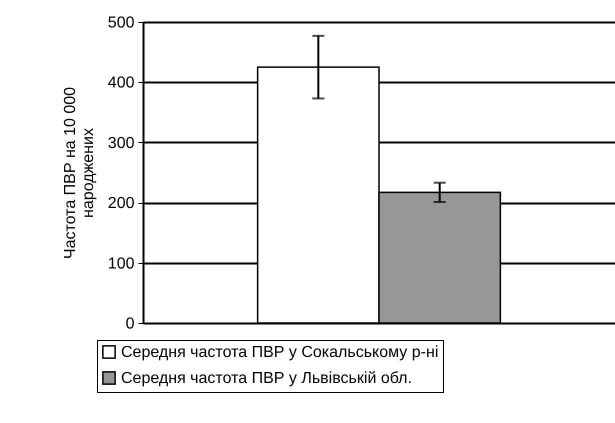  Describe the element at coordinates (279, 352) in the screenshot. I see `legend-label: Середня частота ПВР у Сокальському р-ні` at that location.